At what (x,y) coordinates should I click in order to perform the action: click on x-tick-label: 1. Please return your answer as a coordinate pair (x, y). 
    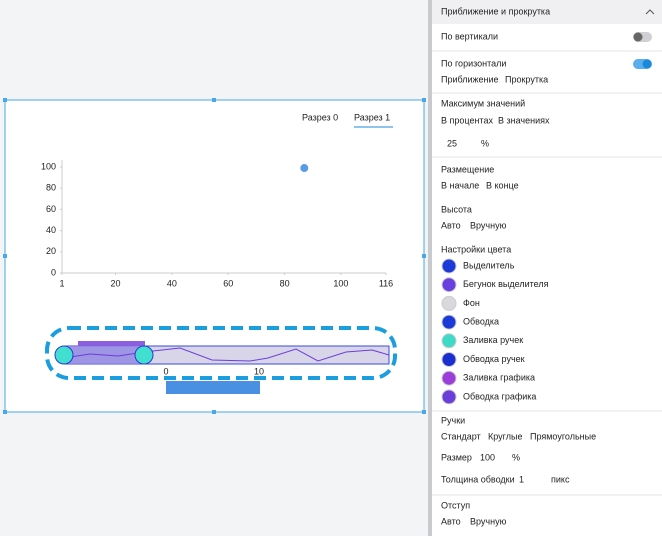
    Looking at the image, I should click on (61, 283).